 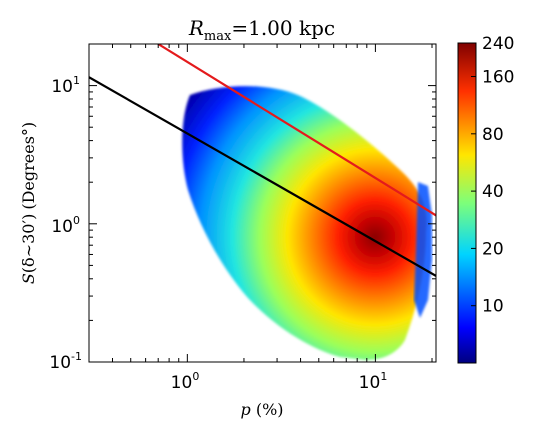 I want to click on y-tick-label-0.1: 10⁻¹, so click(x=65, y=361).